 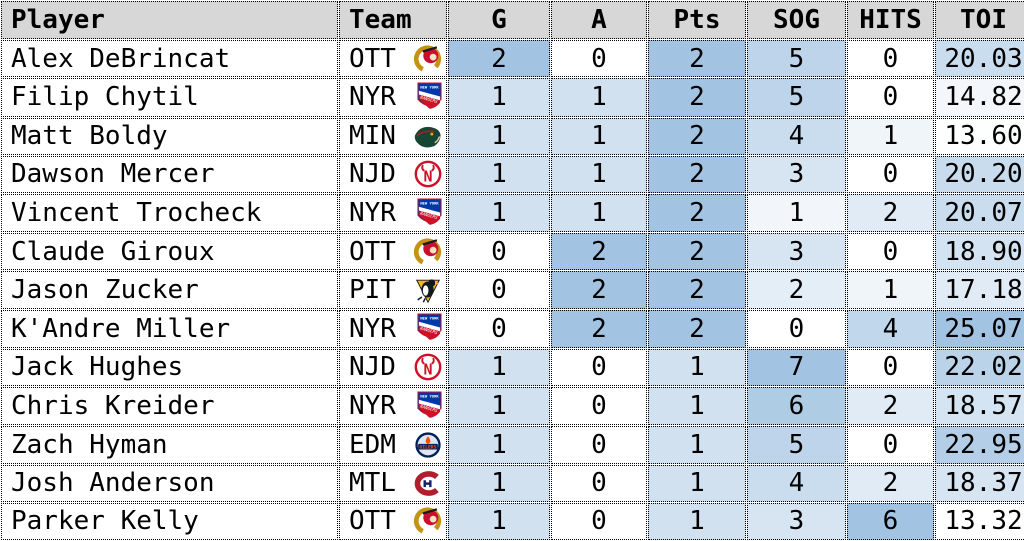 What do you see at coordinates (979, 59) in the screenshot?
I see `toi-stat-cell: 20.03` at bounding box center [979, 59].